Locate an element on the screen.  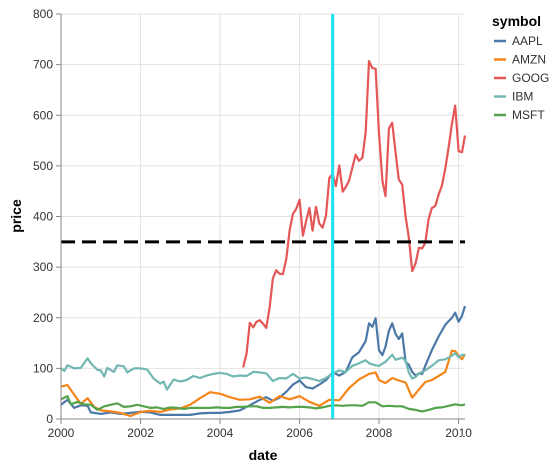
series-line-msft is located at coordinates (263, 404).